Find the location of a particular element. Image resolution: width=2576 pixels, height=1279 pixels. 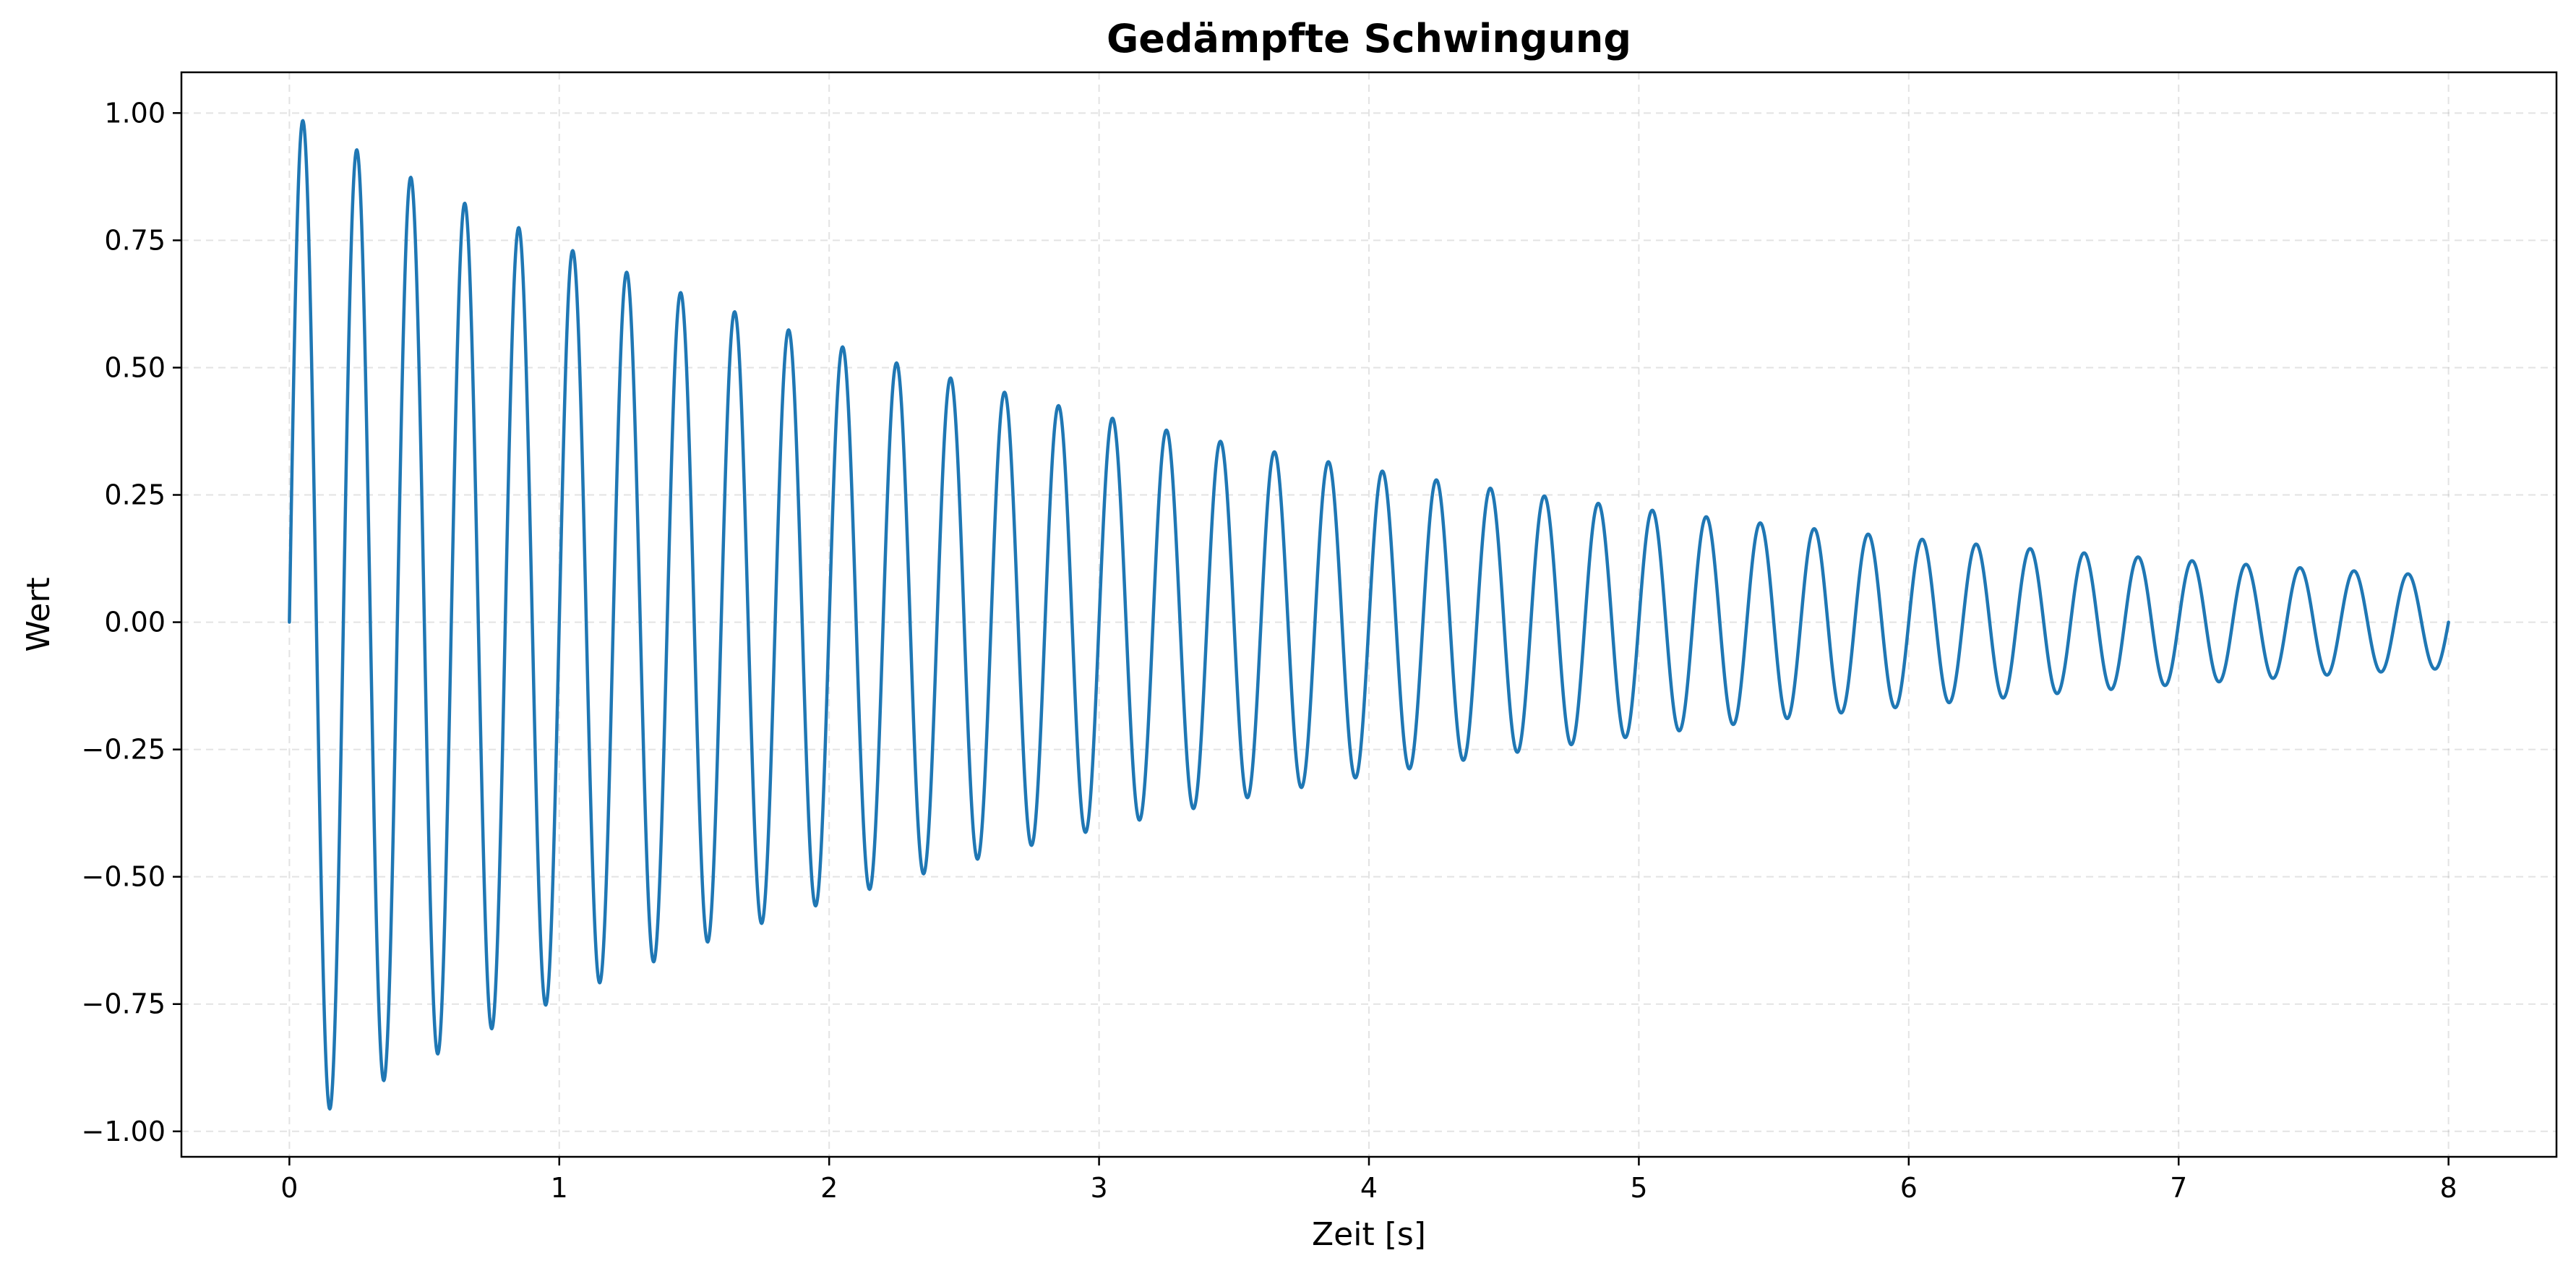

y-axis-ticks: −1.00 −0.75 −0.50 −0.25 0.00 0.25 0.50 0.75 1.00 is located at coordinates (131, 622).